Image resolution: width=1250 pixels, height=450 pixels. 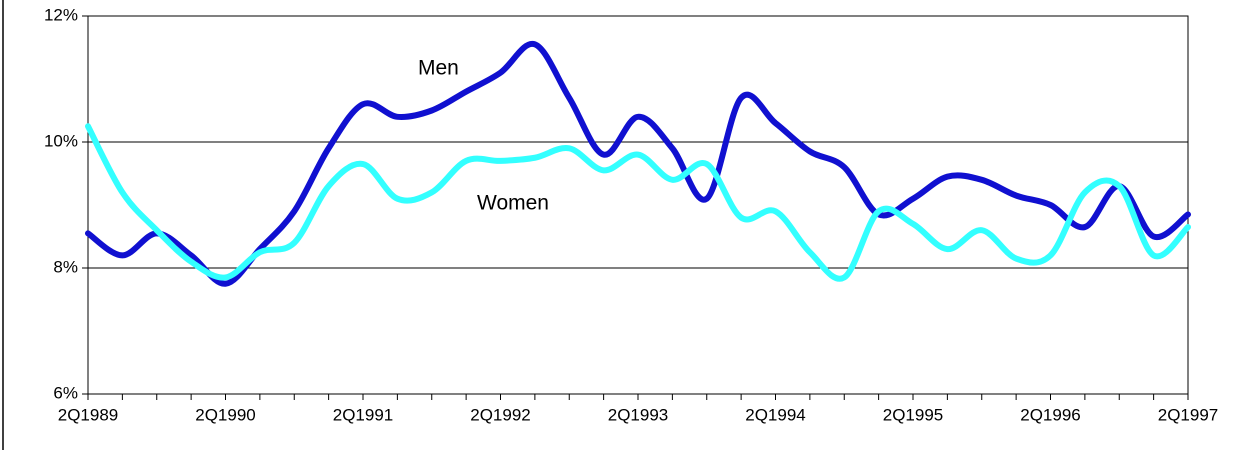 I want to click on x-tick-label: 2Q1993, so click(x=638, y=414).